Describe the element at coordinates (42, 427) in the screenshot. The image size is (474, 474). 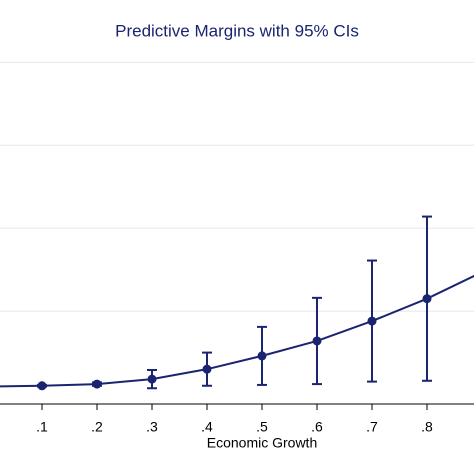
I see `x-tick-label: .1` at that location.